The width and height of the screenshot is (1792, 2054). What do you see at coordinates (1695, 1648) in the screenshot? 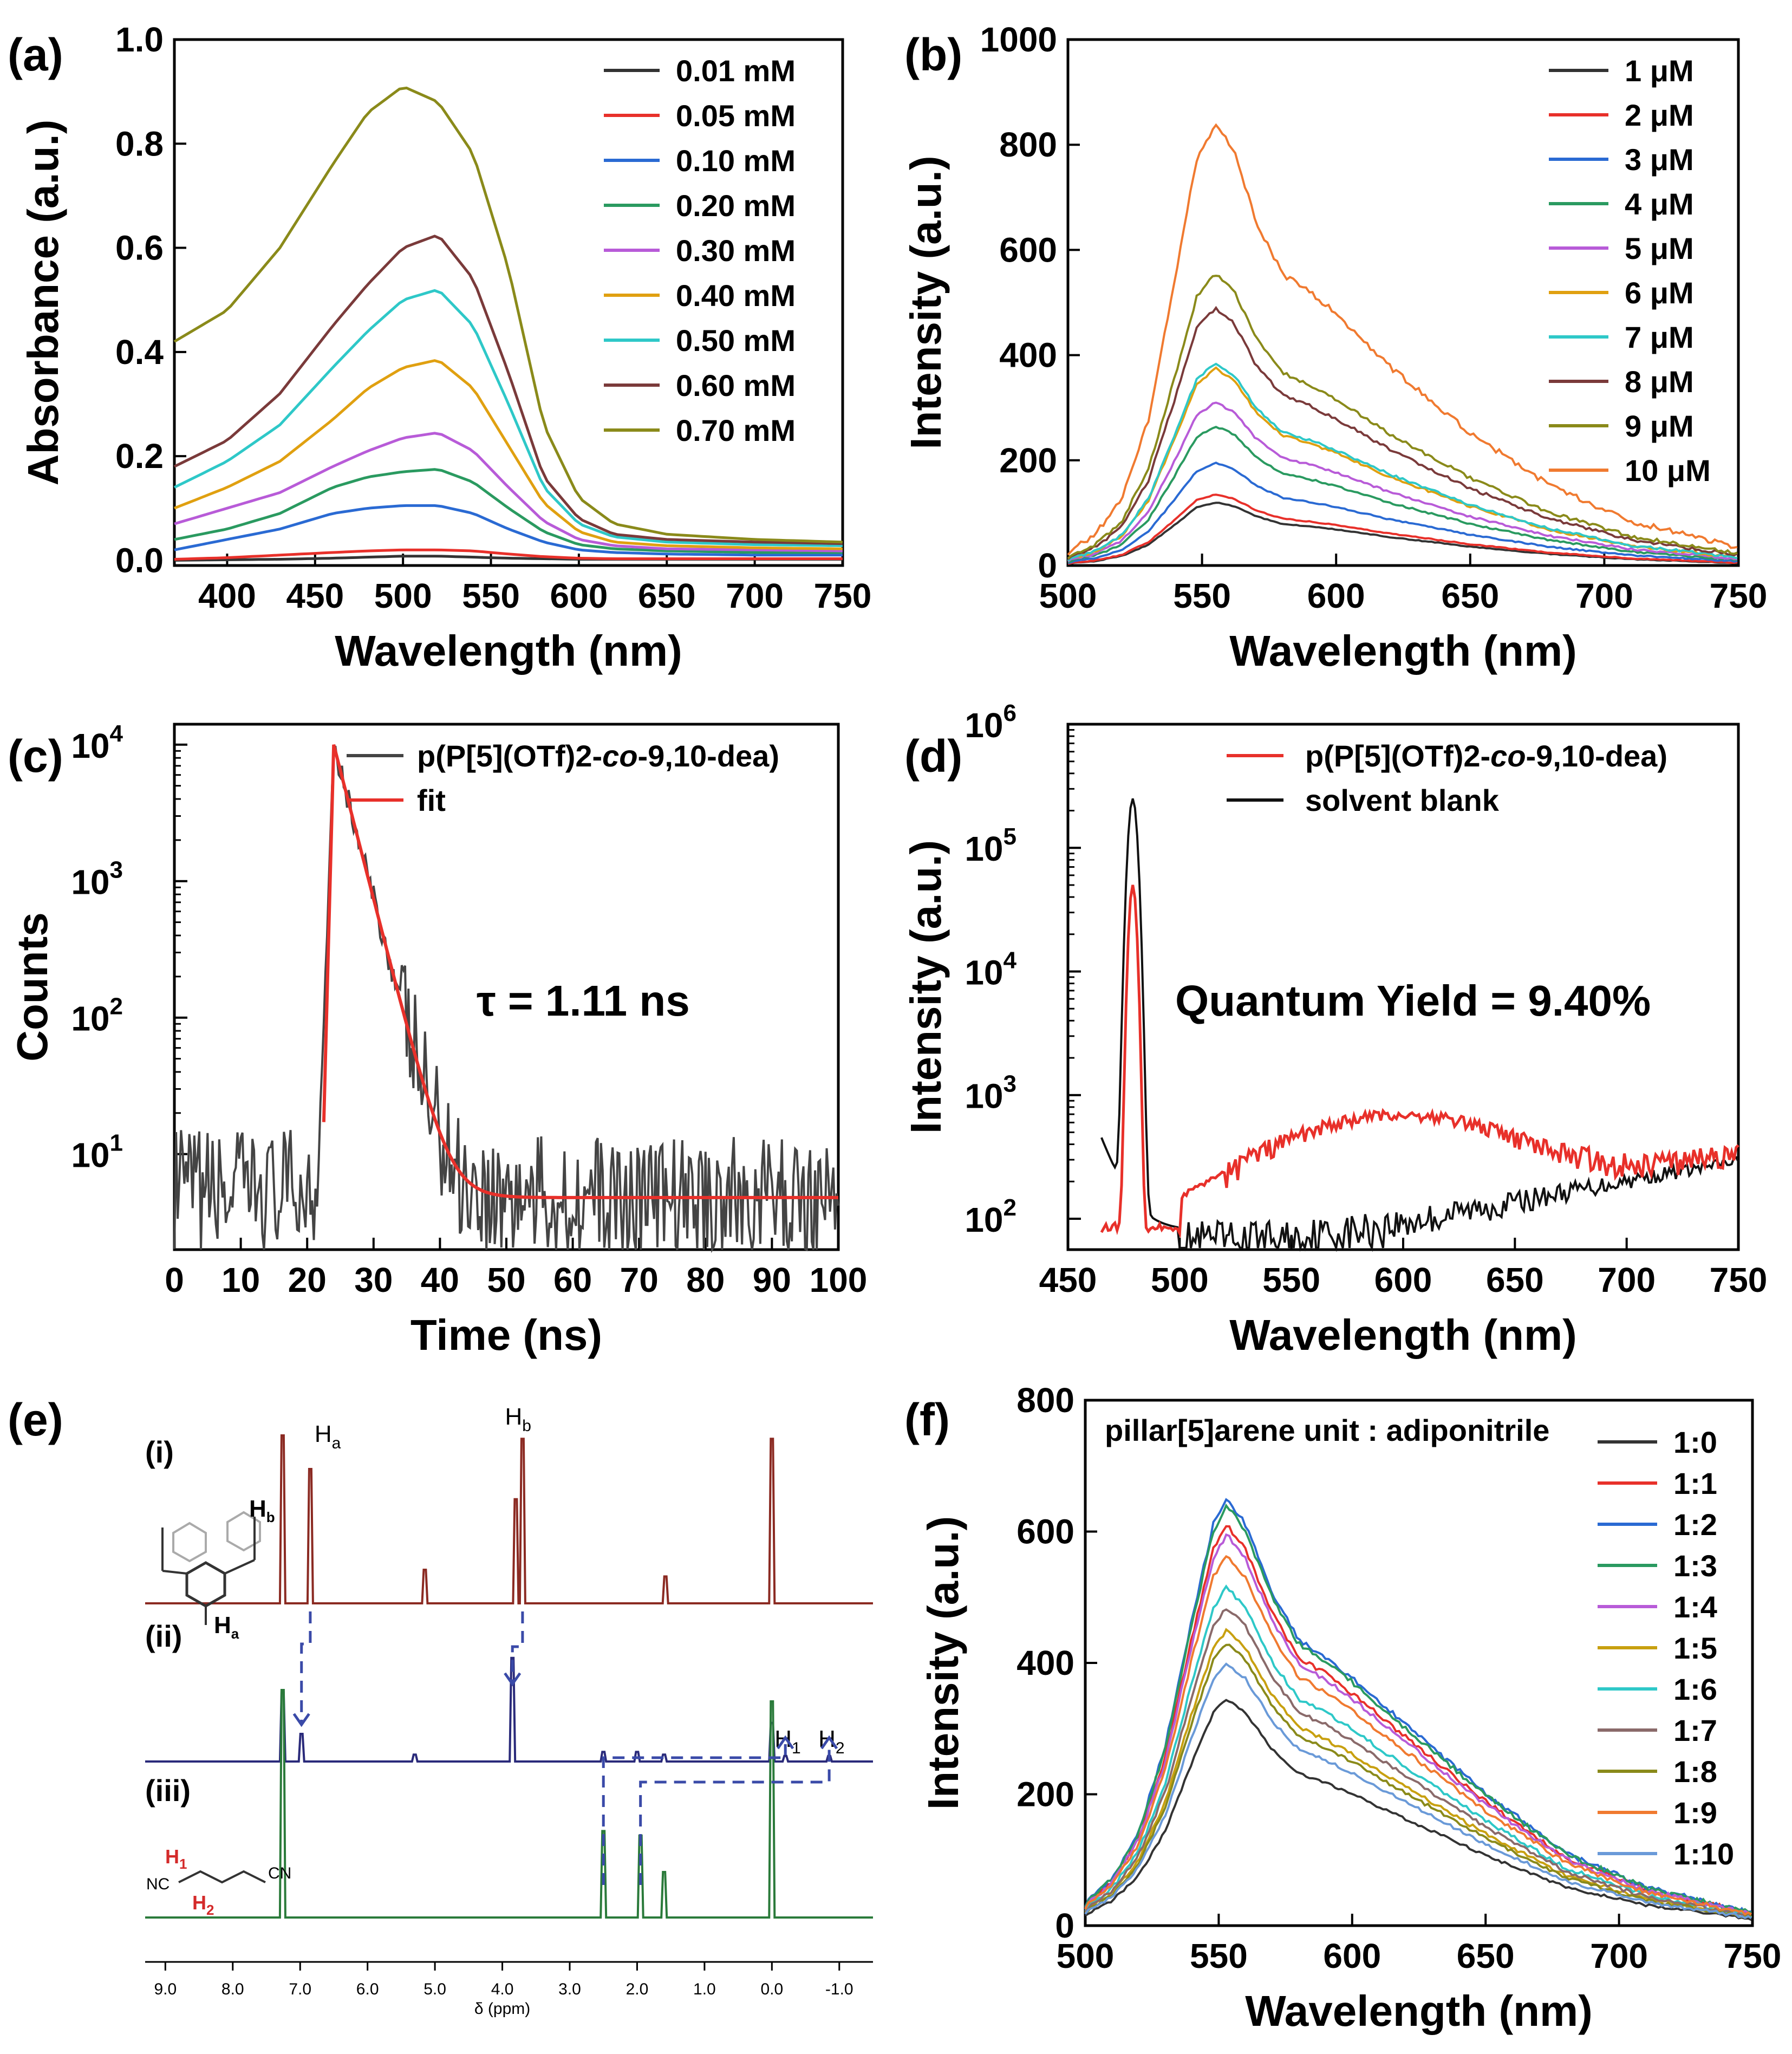
I see `legend-entry: 1:5` at bounding box center [1695, 1648].